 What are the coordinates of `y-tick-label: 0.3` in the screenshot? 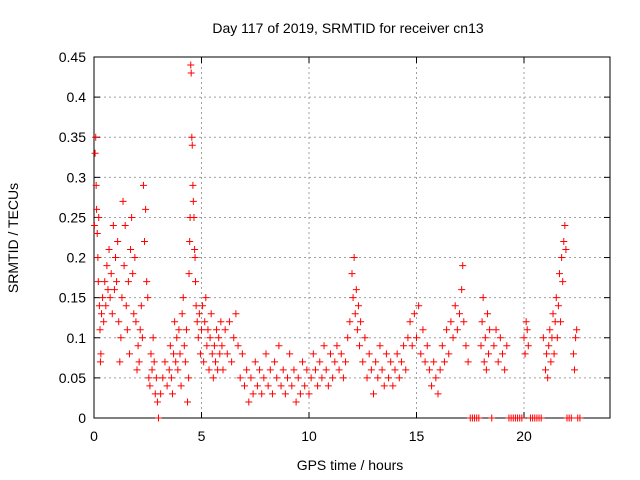 It's located at (77, 177).